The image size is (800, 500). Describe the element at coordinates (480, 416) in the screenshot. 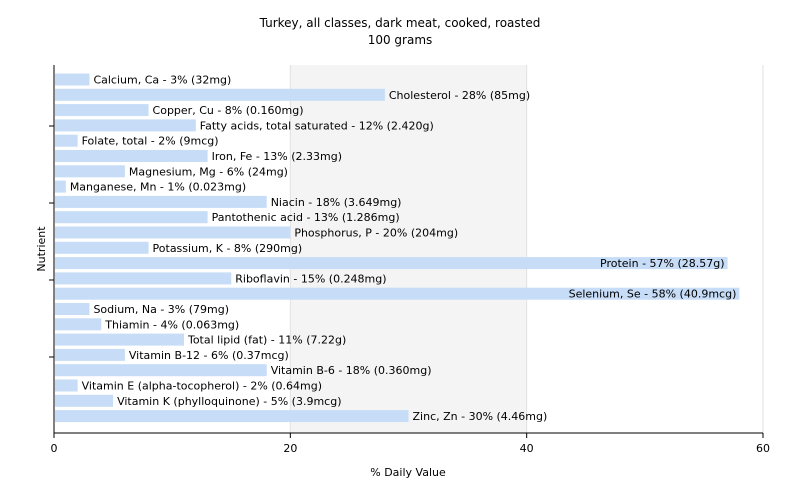

I see `bar-label: Zinc, Zn - 30% (4.46mg)` at that location.